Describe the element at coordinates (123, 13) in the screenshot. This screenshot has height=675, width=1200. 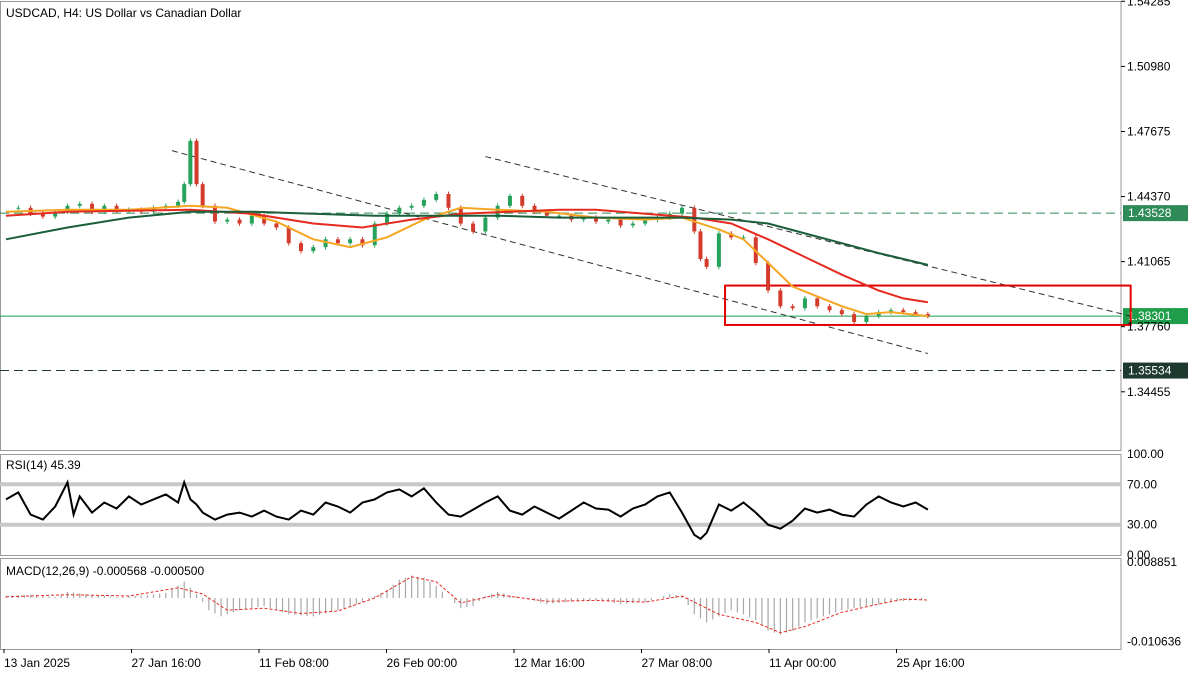
I see `chart-title: USDCAD, H4: US Dollar vs Canadian Dollar` at that location.